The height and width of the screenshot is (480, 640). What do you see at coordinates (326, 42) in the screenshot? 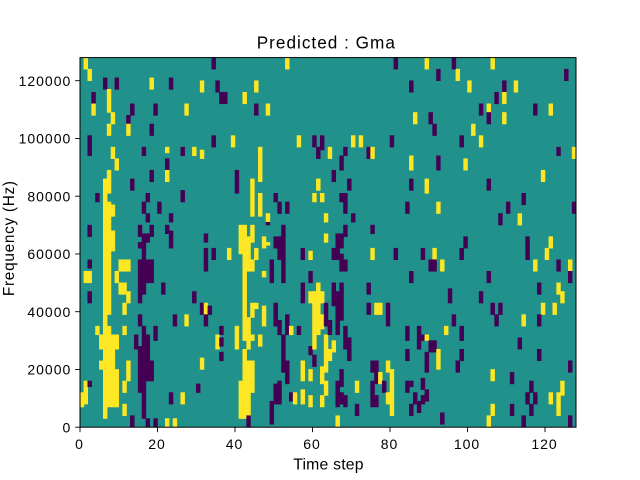
I see `svg-text: Predicted : Gma` at bounding box center [326, 42].